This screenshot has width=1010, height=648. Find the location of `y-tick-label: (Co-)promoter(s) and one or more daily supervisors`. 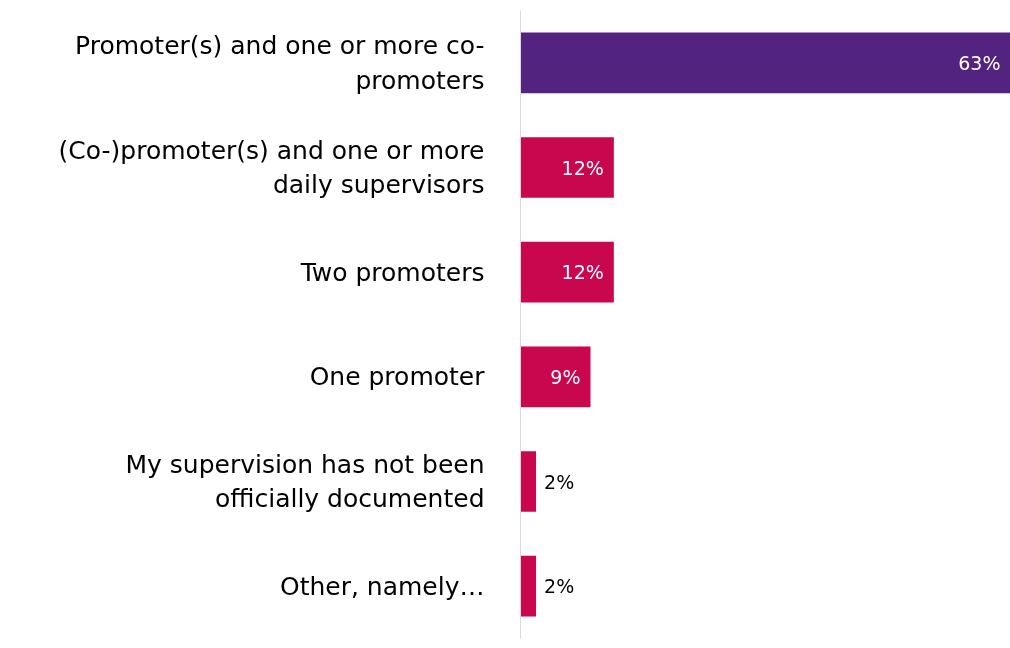

y-tick-label: (Co-)promoter(s) and one or more daily supervisors is located at coordinates (271, 167).